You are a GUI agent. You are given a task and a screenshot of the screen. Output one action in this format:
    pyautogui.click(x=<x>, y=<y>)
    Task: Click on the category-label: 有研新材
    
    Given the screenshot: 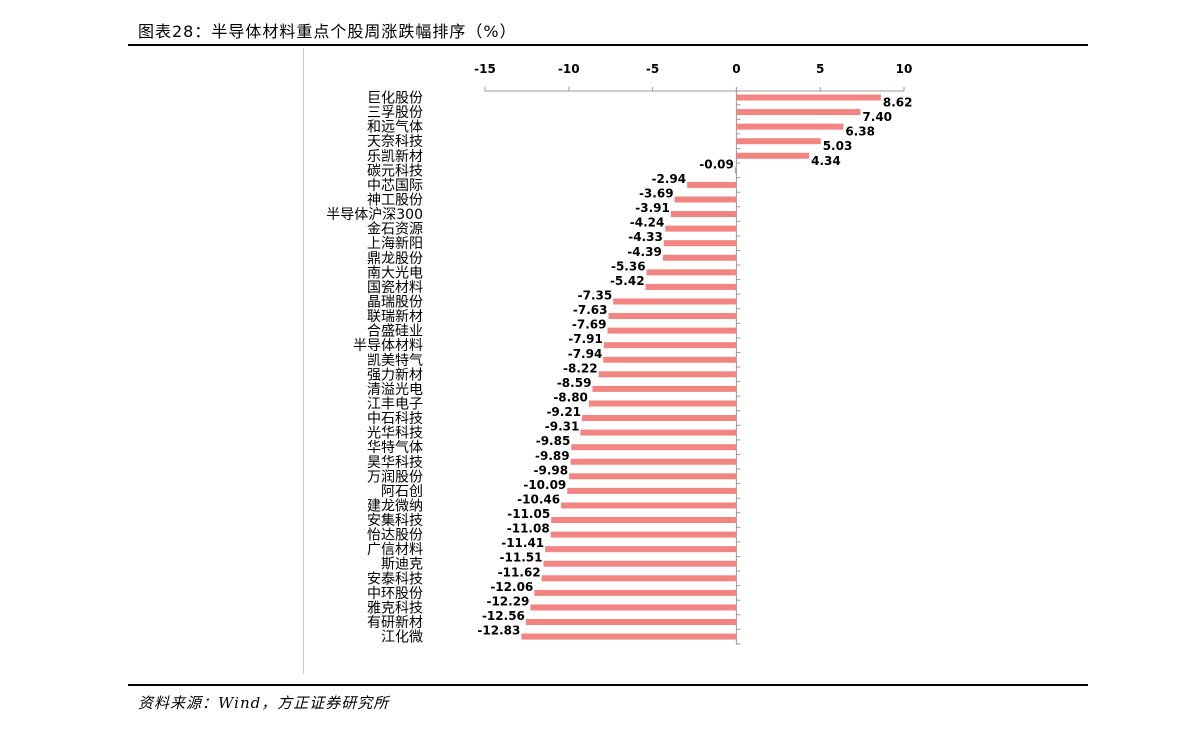 What is the action you would take?
    pyautogui.click(x=395, y=623)
    